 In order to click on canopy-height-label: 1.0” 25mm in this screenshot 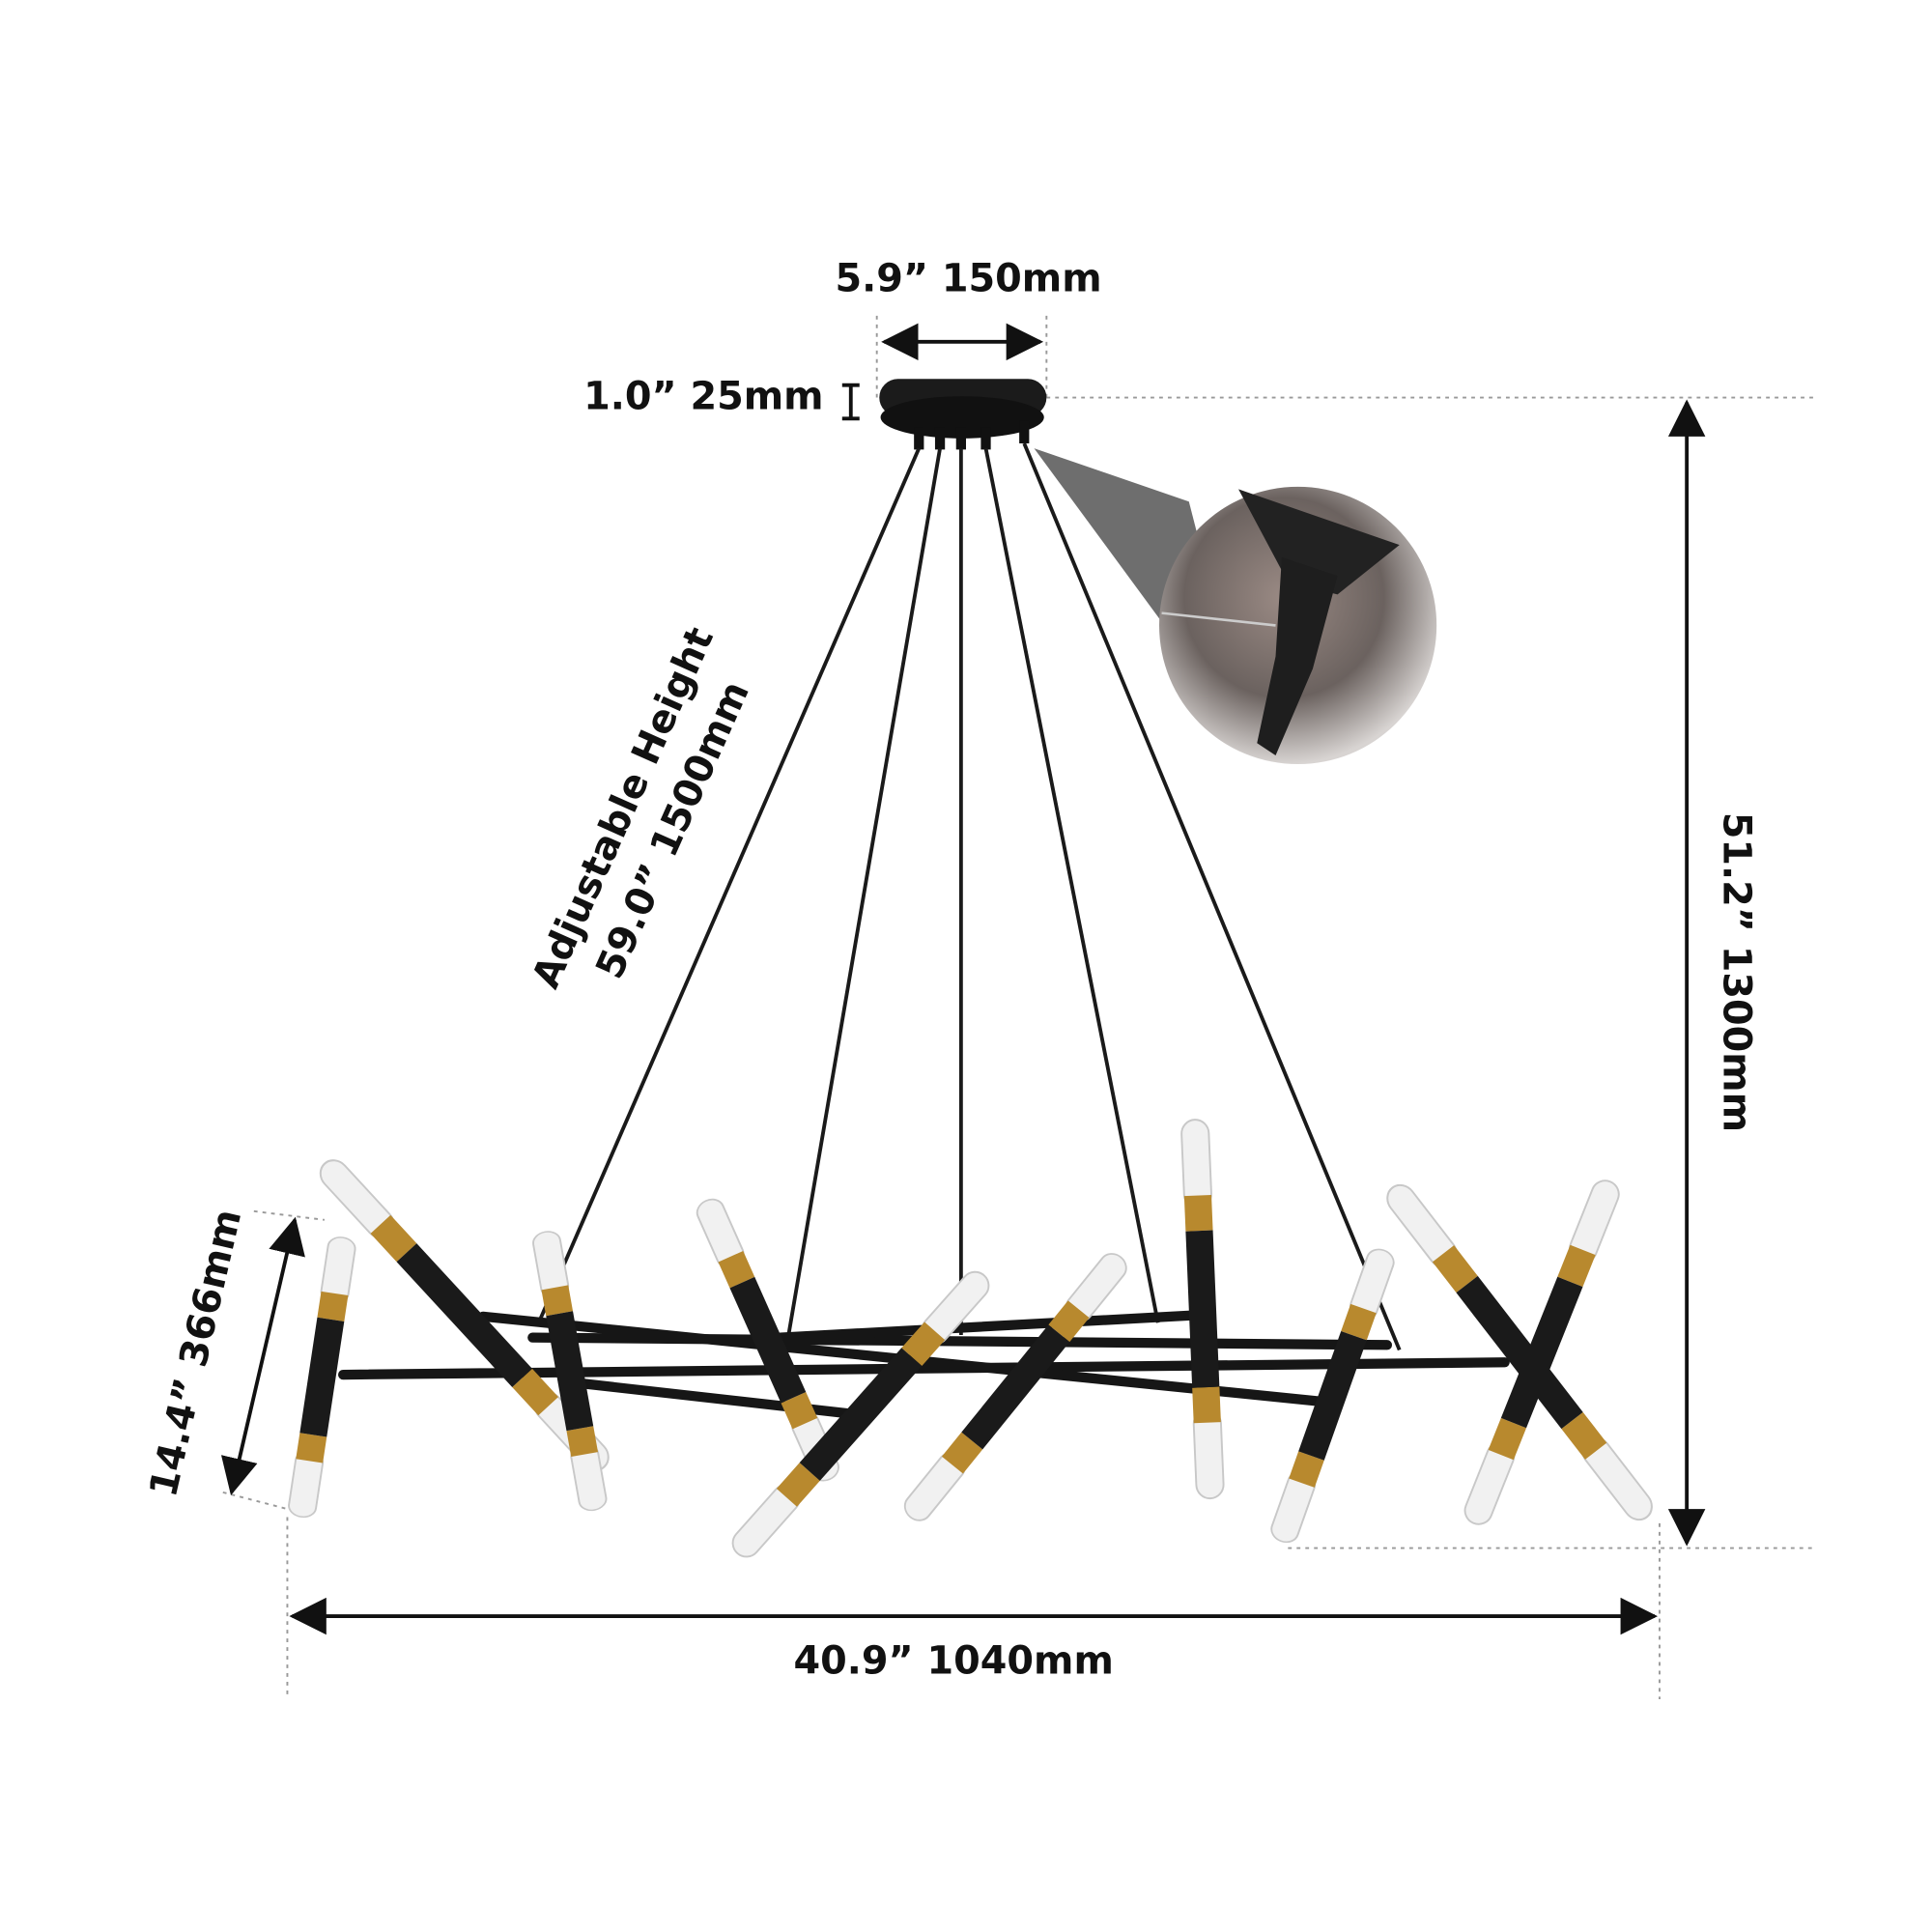, I will do `click(703, 396)`.